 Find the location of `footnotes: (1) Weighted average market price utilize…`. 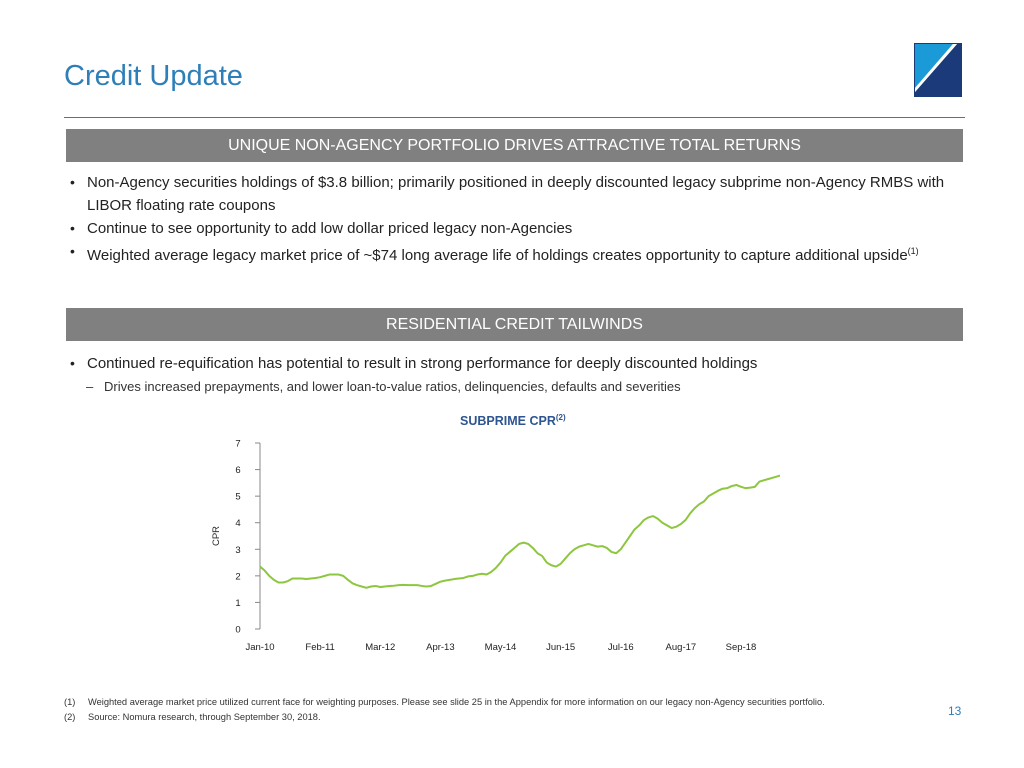

footnotes: (1) Weighted average market price utilize… is located at coordinates (504, 711).